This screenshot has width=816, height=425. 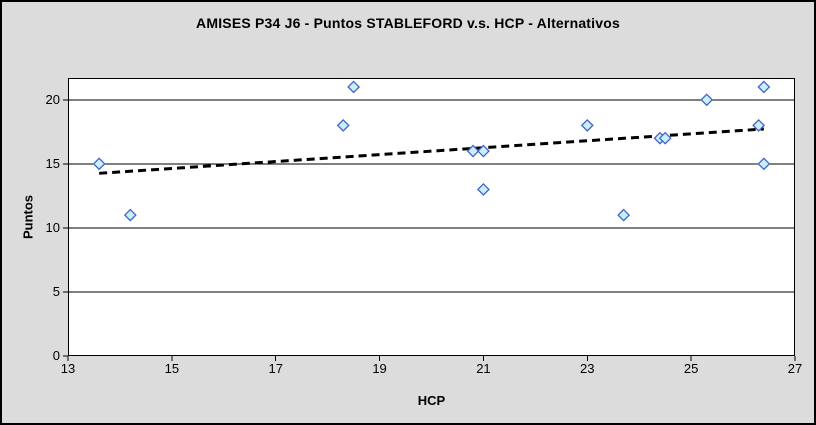 I want to click on trendline, so click(x=431, y=151).